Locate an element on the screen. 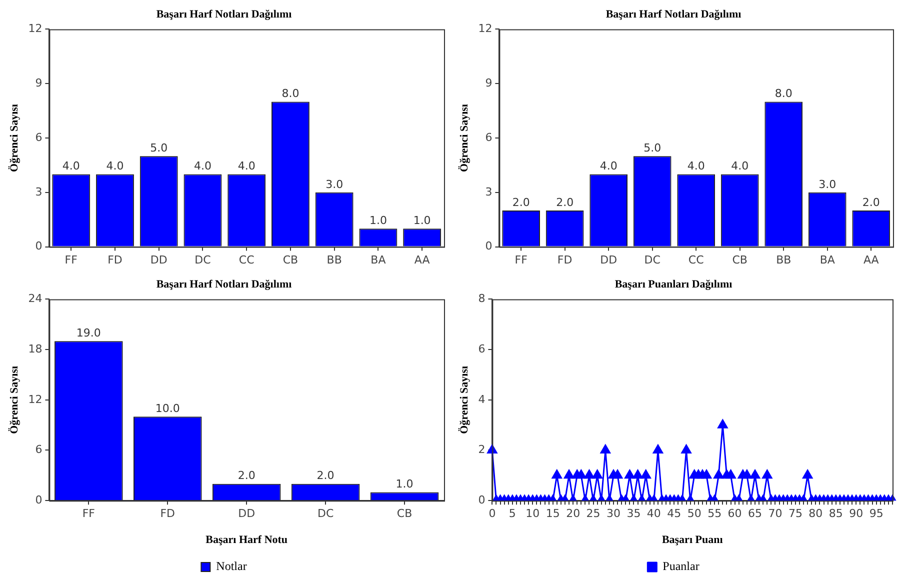 Image resolution: width=899 pixels, height=585 pixels. legend-label: Notlar is located at coordinates (231, 566).